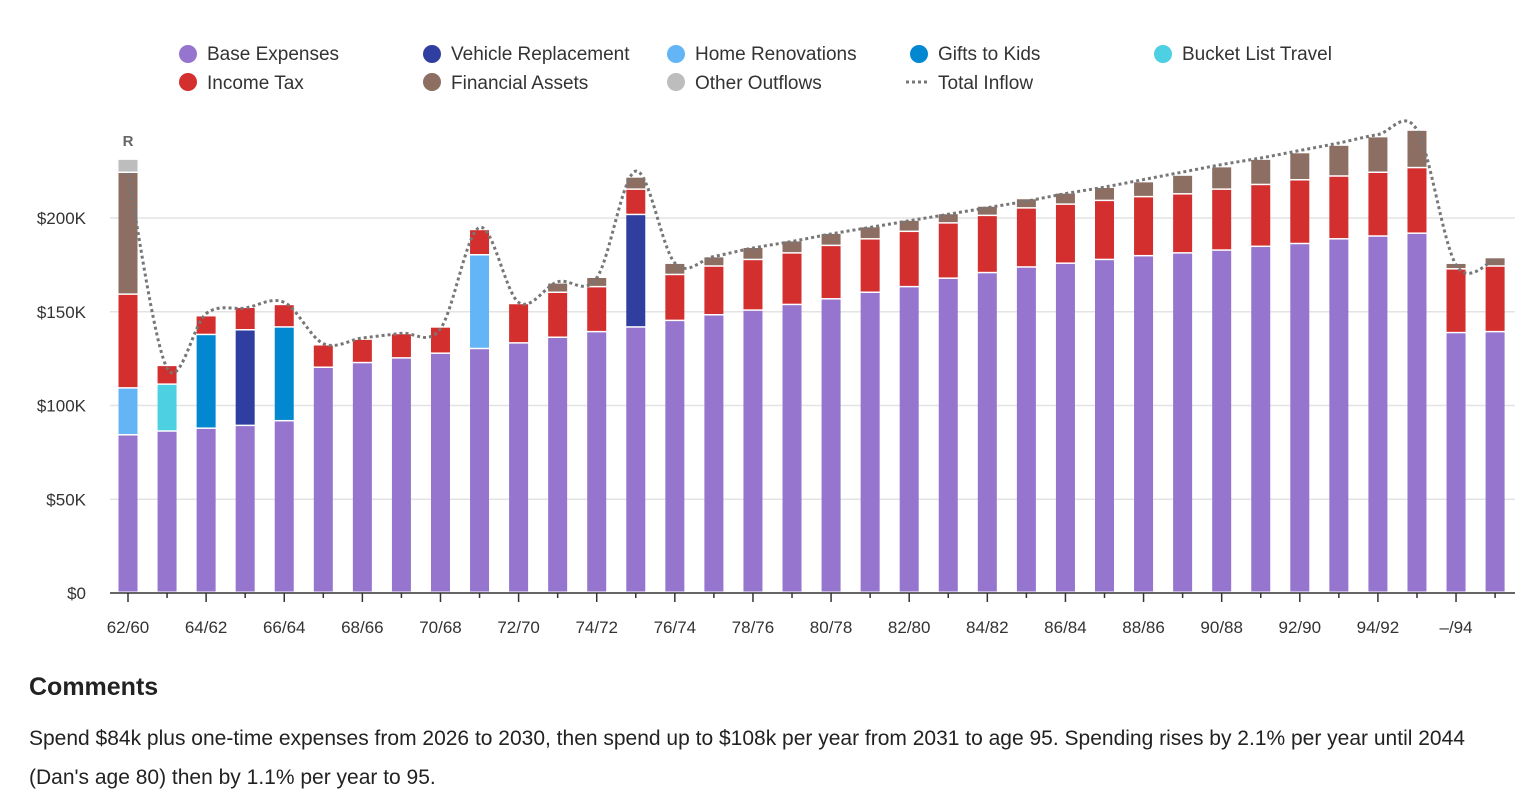 The height and width of the screenshot is (812, 1536). What do you see at coordinates (975, 54) in the screenshot?
I see `legend-item-gifts-to-kids: Gifts to Kids` at bounding box center [975, 54].